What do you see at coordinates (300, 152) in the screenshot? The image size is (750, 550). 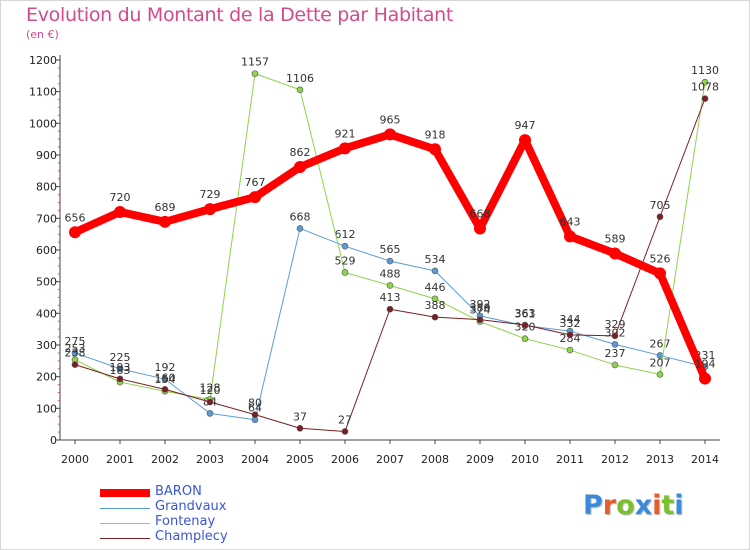 I see `data-label-baron: 862` at bounding box center [300, 152].